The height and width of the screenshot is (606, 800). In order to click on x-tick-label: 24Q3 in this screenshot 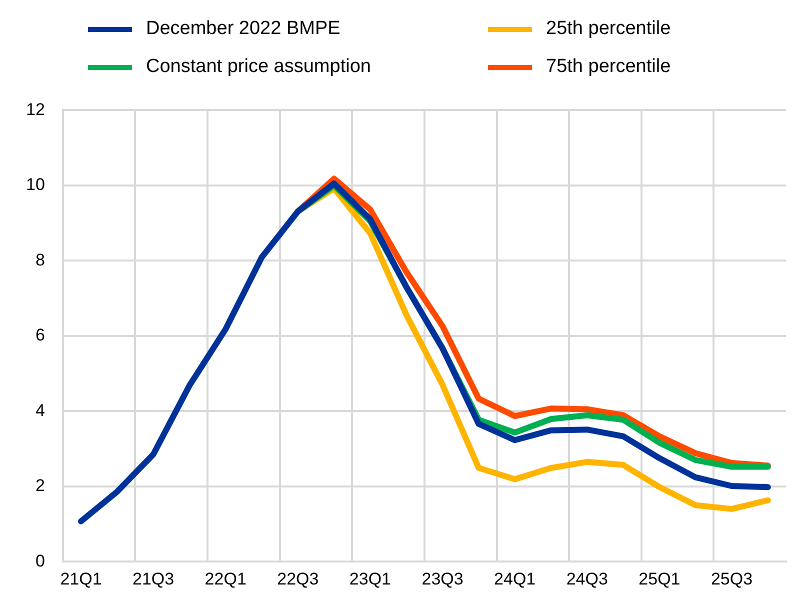, I will do `click(587, 578)`.